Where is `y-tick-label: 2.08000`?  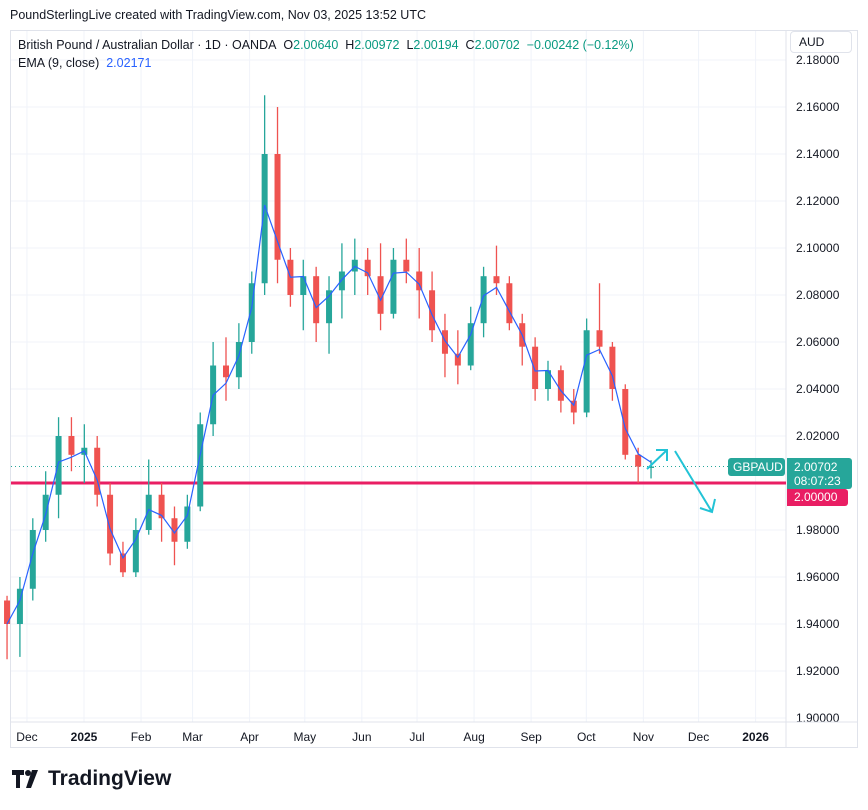 y-tick-label: 2.08000 is located at coordinates (818, 295).